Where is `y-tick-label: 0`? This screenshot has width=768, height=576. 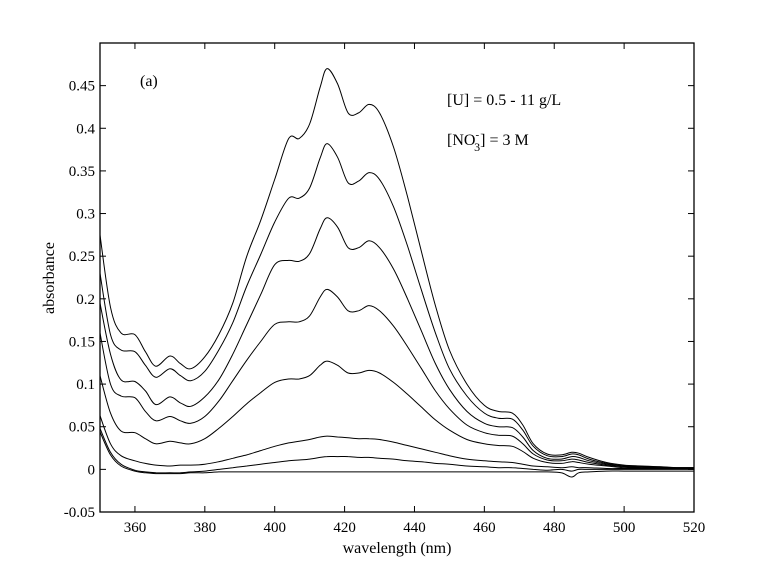 y-tick-label: 0 is located at coordinates (92, 470).